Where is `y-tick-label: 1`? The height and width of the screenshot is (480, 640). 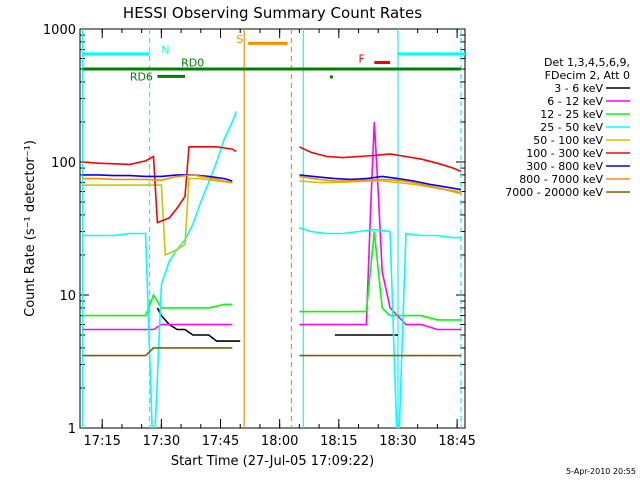
y-tick-label: 1 is located at coordinates (72, 429).